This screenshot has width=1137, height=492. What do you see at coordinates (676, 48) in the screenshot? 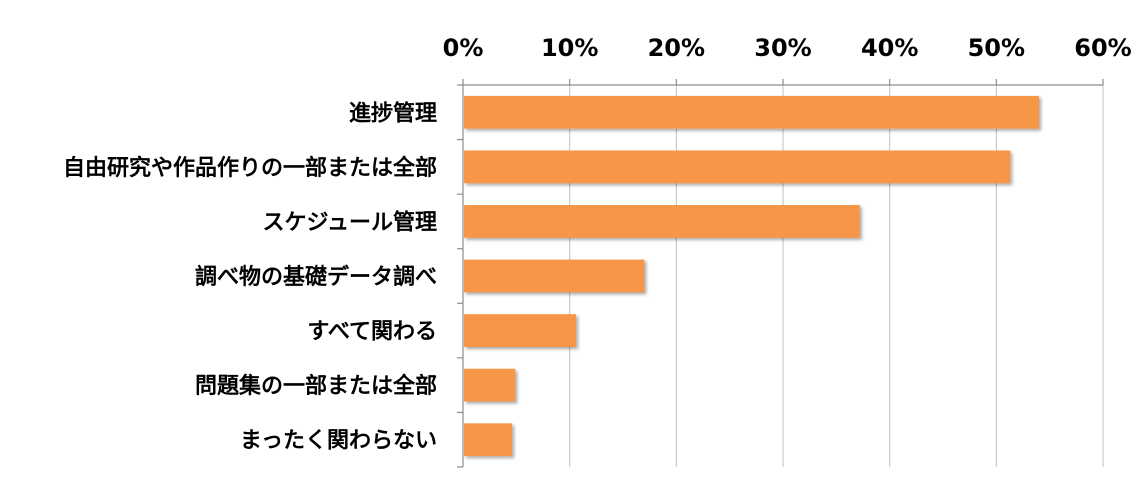
I see `x-tick-label: 20%` at bounding box center [676, 48].